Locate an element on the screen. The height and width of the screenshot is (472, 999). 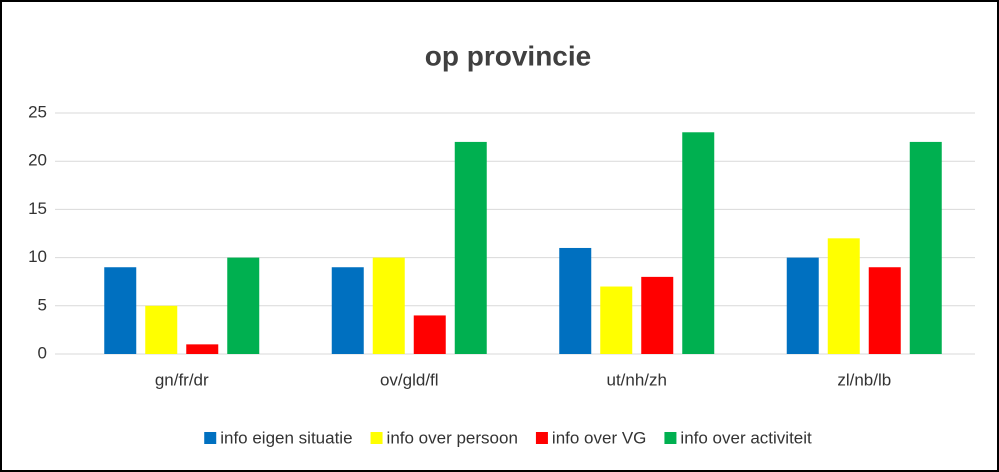
legend-label: info eigen situatie is located at coordinates (286, 437).